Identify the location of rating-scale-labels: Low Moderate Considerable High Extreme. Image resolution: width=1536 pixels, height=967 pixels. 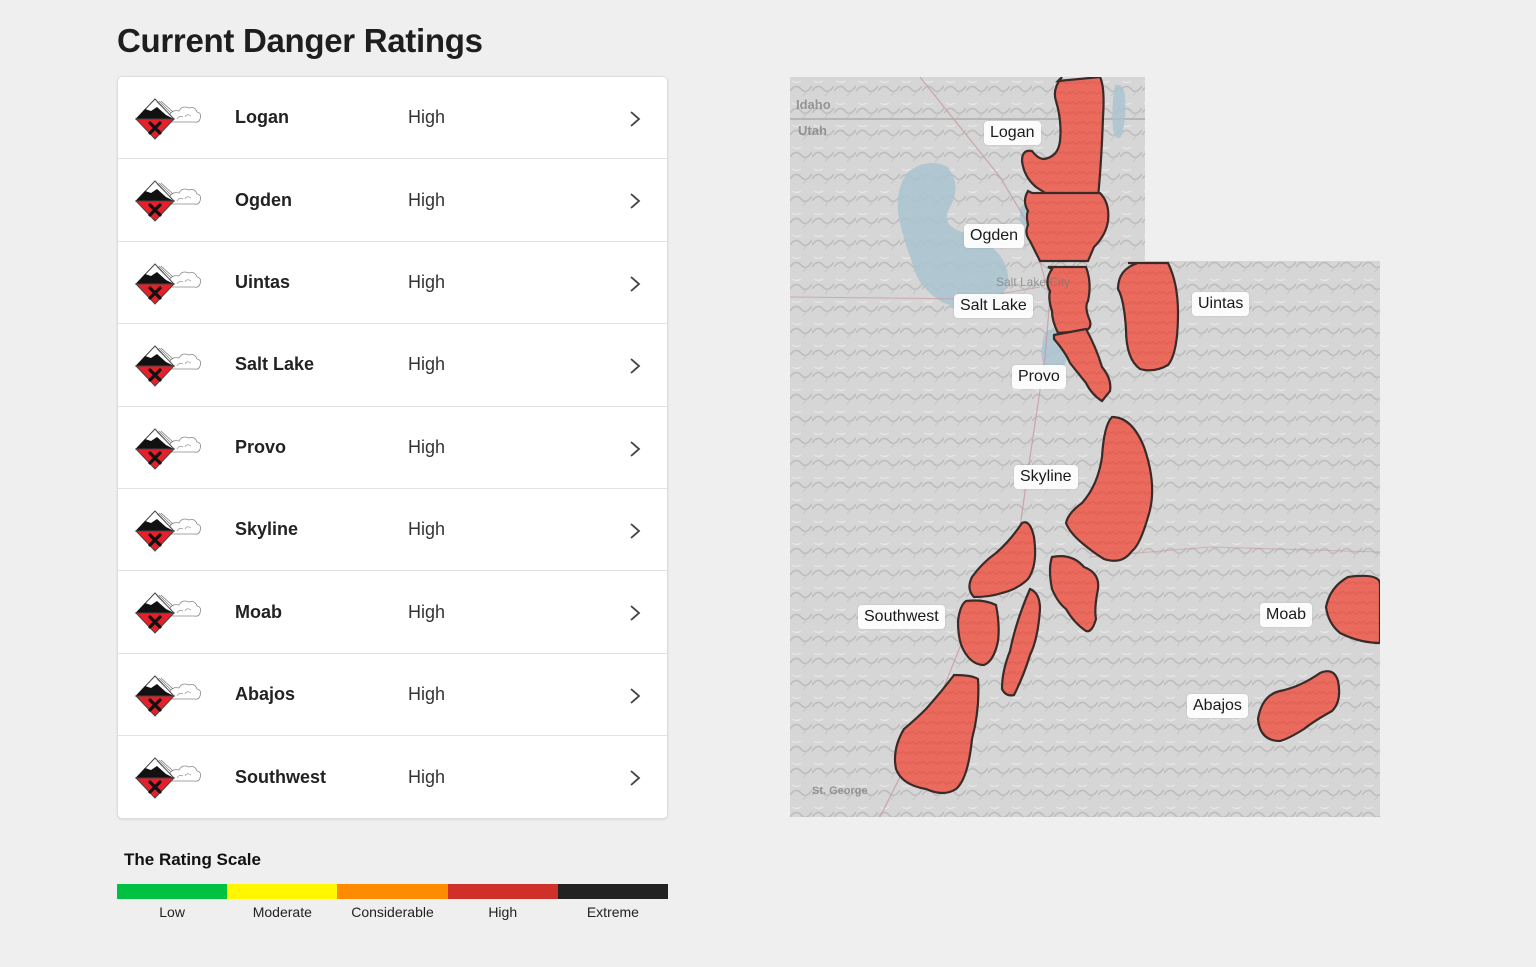
(392, 912).